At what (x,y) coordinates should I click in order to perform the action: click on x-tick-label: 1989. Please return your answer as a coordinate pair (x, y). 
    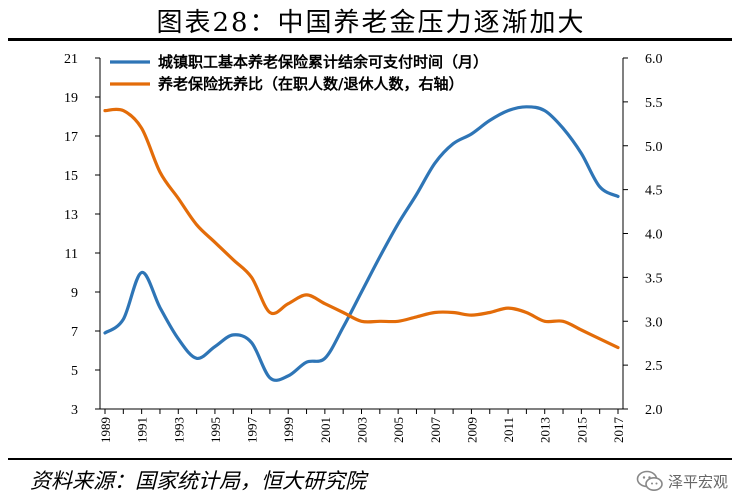
    Looking at the image, I should click on (105, 430).